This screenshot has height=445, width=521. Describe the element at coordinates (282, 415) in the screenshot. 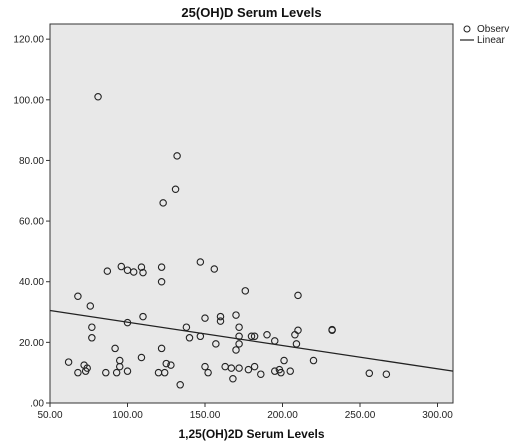

I see `x-tick-label: 200.00` at that location.